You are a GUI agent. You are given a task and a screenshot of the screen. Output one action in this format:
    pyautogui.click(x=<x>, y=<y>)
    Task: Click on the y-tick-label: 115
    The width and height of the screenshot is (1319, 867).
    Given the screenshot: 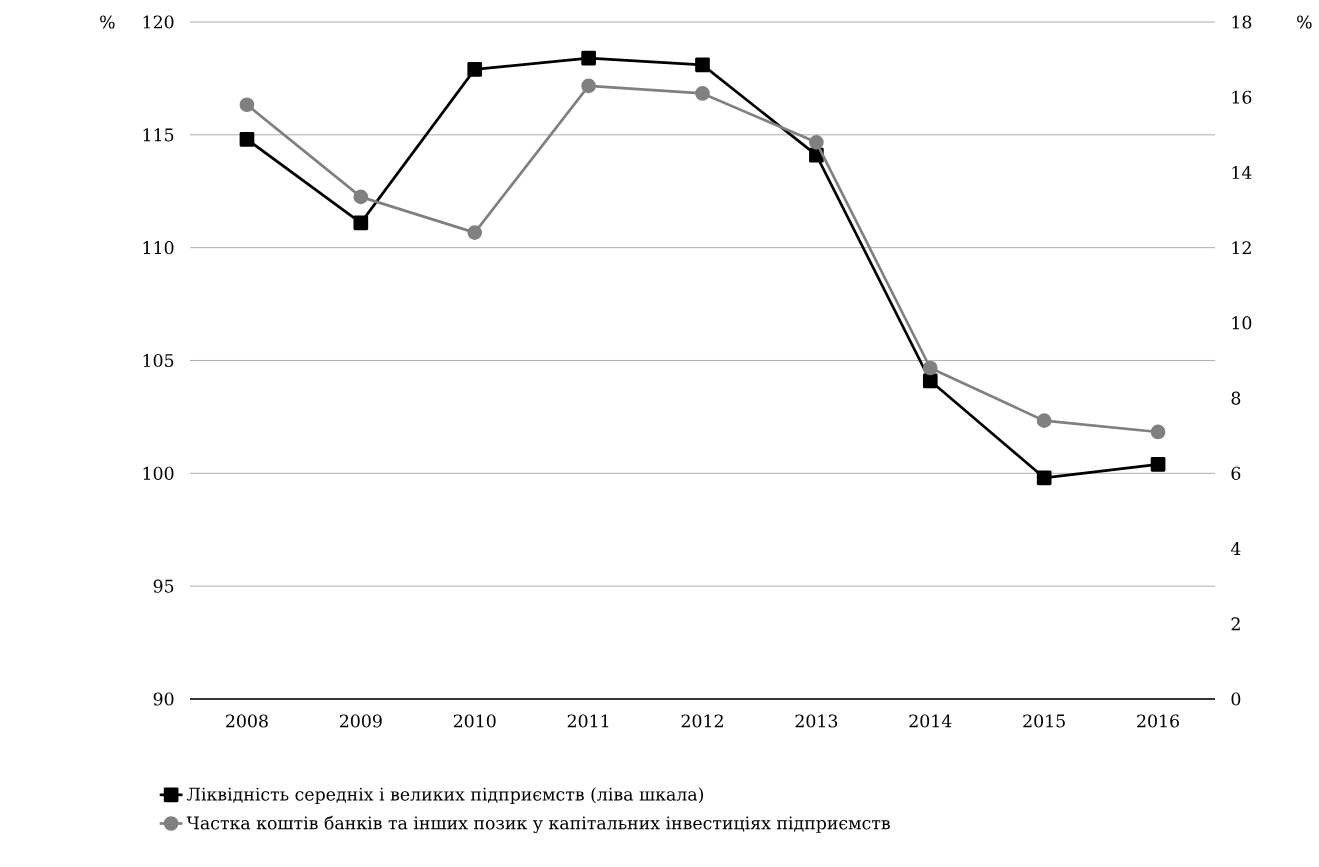 What is the action you would take?
    pyautogui.click(x=158, y=135)
    